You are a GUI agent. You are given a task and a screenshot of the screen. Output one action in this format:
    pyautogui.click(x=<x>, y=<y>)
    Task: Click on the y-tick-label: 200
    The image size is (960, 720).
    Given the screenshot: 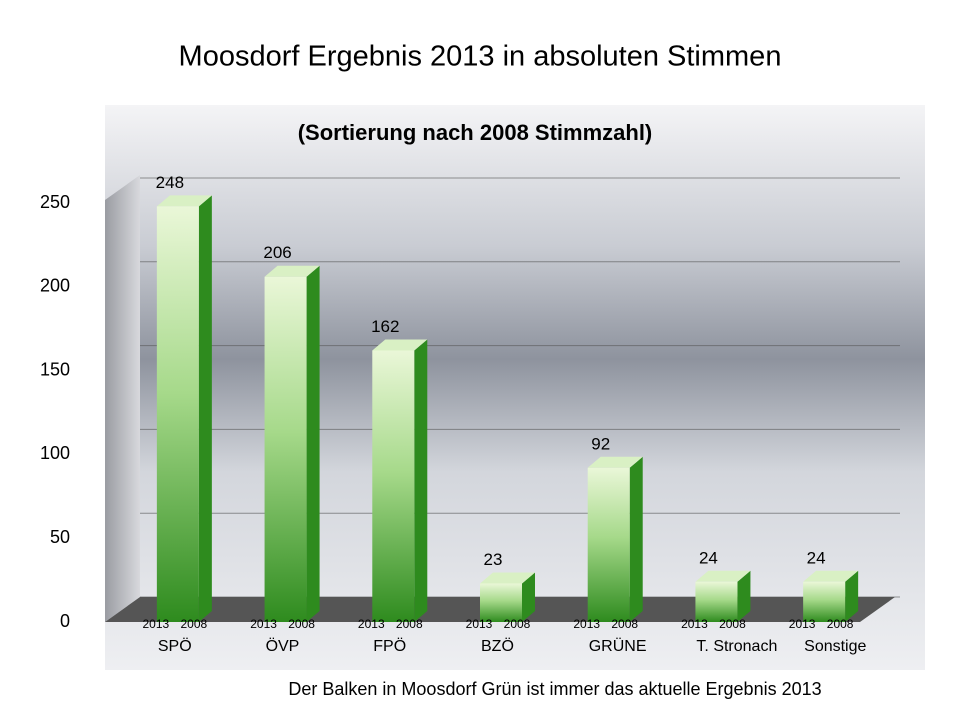 What is the action you would take?
    pyautogui.click(x=55, y=286)
    